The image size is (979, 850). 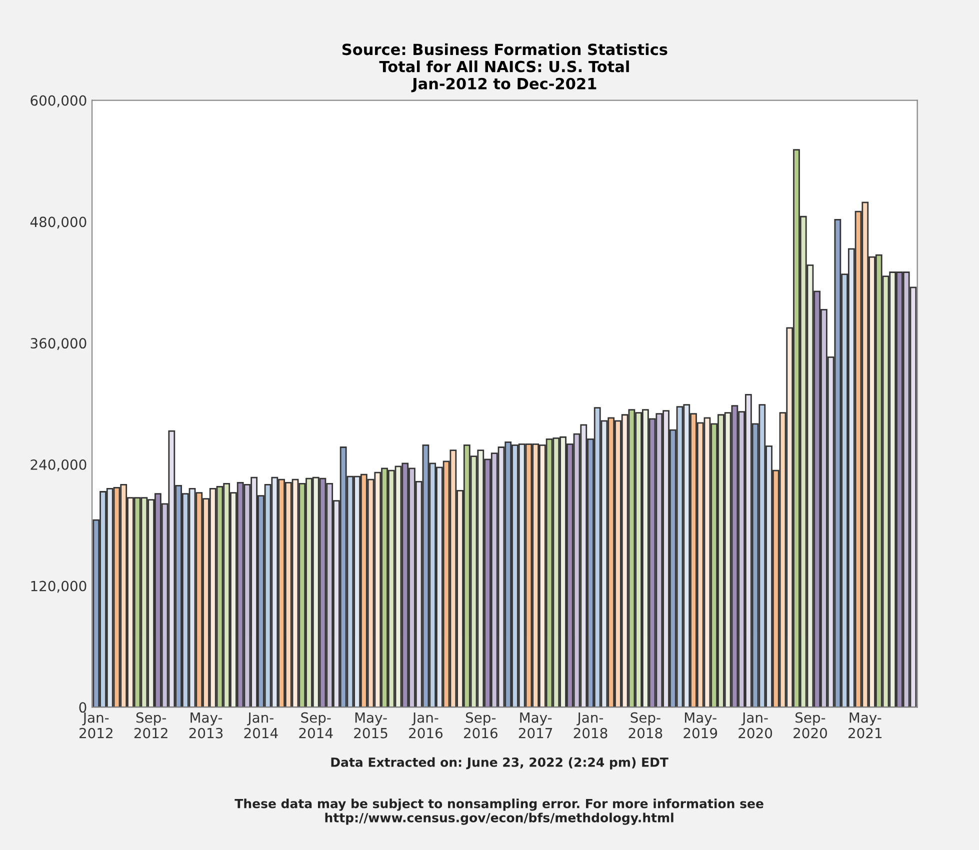 What do you see at coordinates (58, 344) in the screenshot?
I see `y-tick-label: 360,000` at bounding box center [58, 344].